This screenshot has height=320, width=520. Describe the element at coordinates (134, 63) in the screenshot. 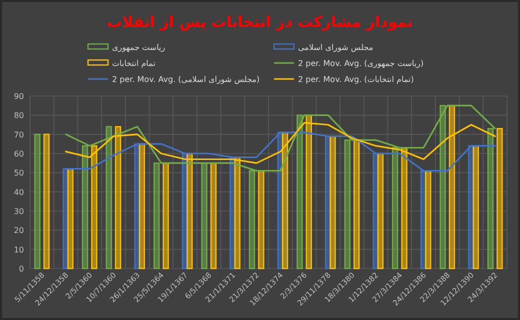

I see `legend-label: تمام انتخابات` at that location.